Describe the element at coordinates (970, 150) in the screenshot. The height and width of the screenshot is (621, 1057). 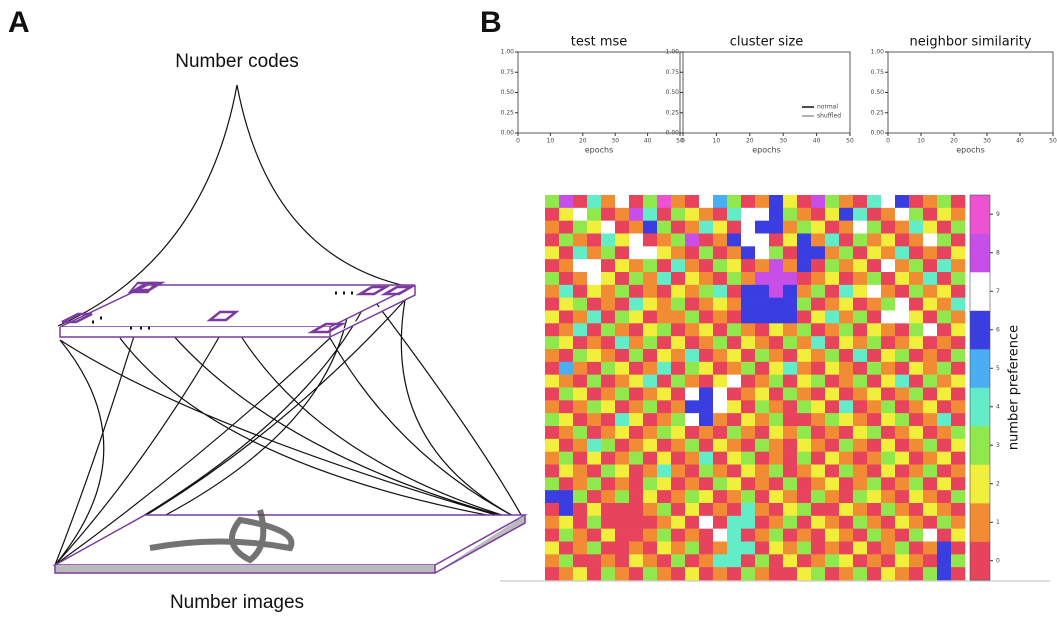
I see `x-axis-label: epochs` at that location.